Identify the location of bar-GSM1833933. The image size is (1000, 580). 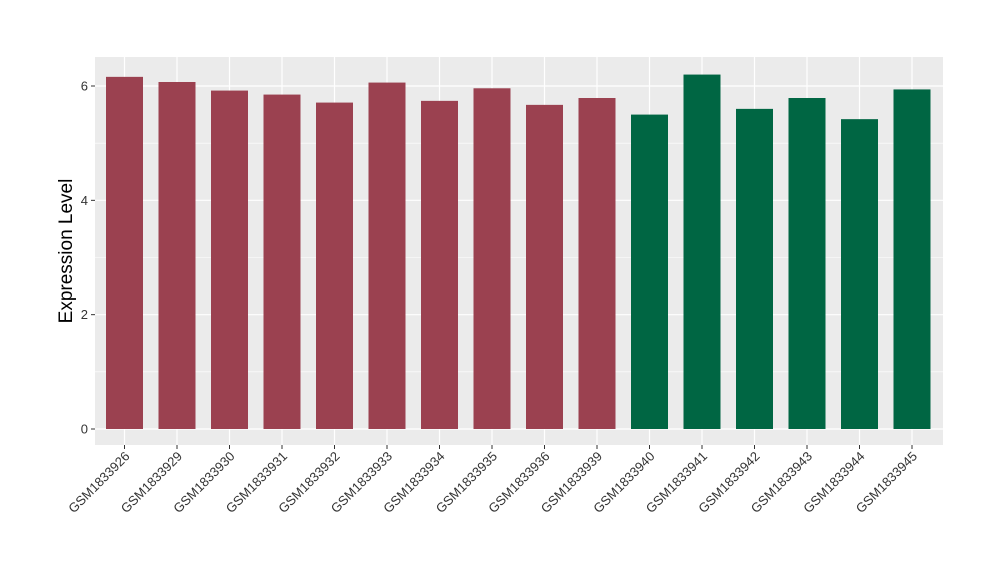
(387, 255).